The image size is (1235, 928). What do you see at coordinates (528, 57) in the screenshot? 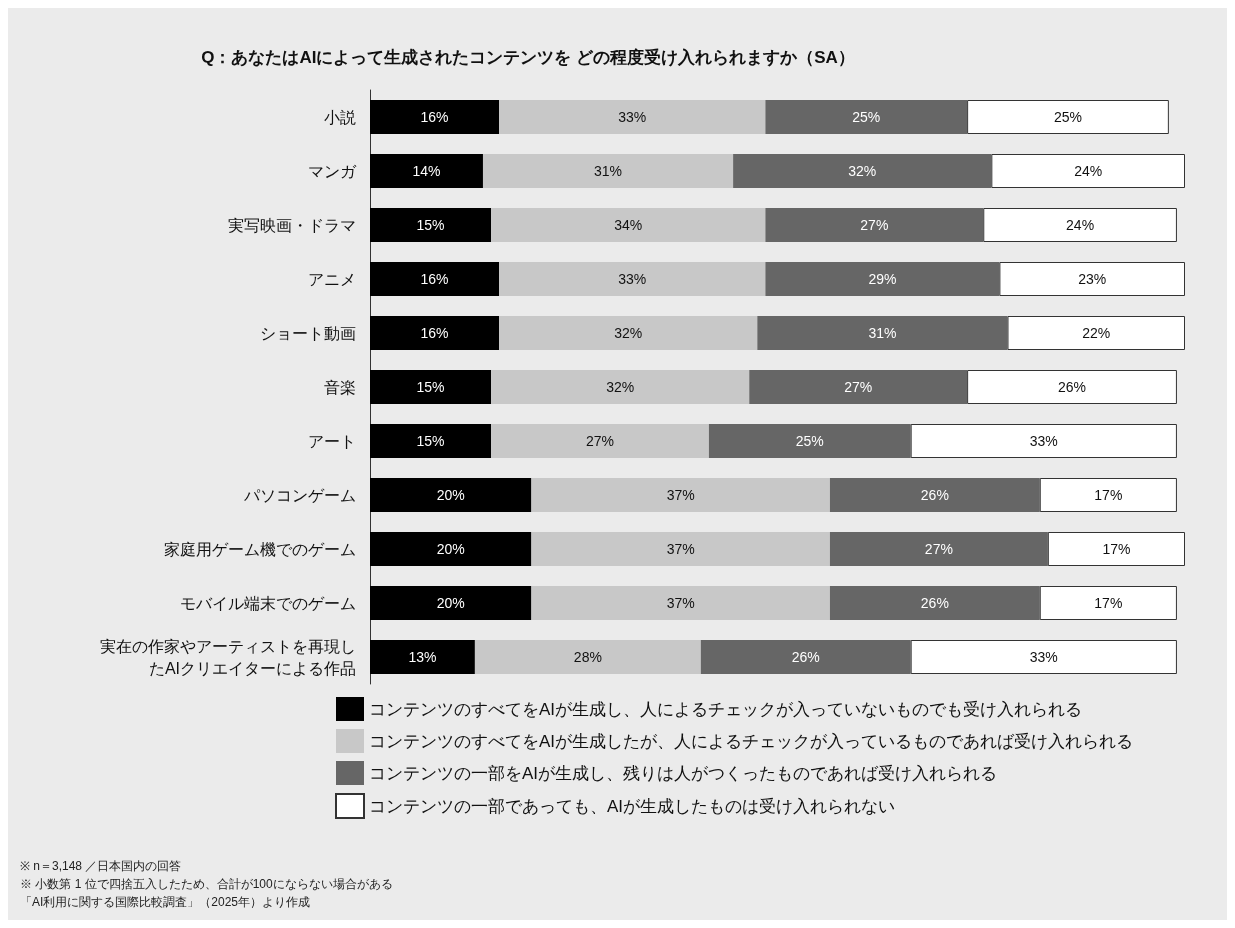
I see `chart-title: Q：あなたはAIによって生成されたコンテンツを どの程度受け入れられますか（SA）` at bounding box center [528, 57].